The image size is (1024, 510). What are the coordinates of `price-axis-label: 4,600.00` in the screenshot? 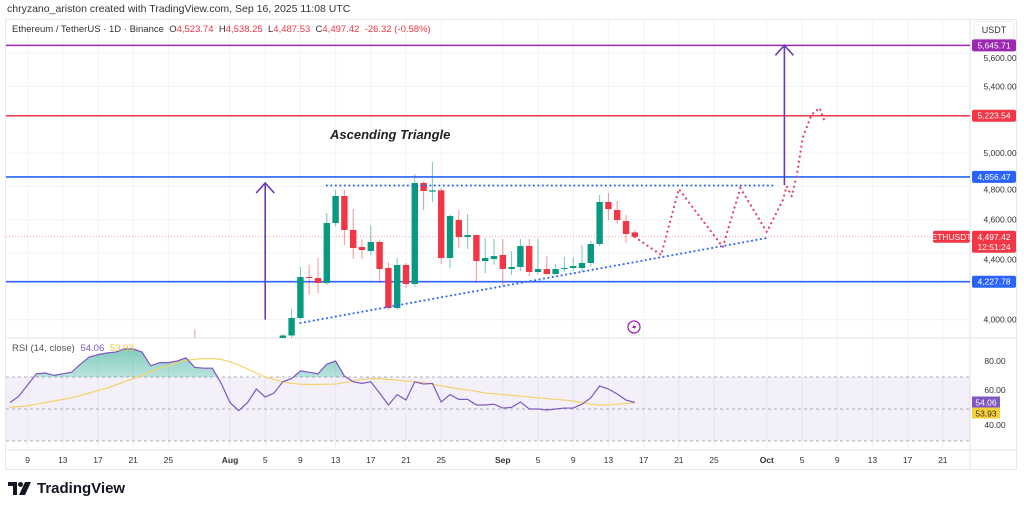 It's located at (999, 220).